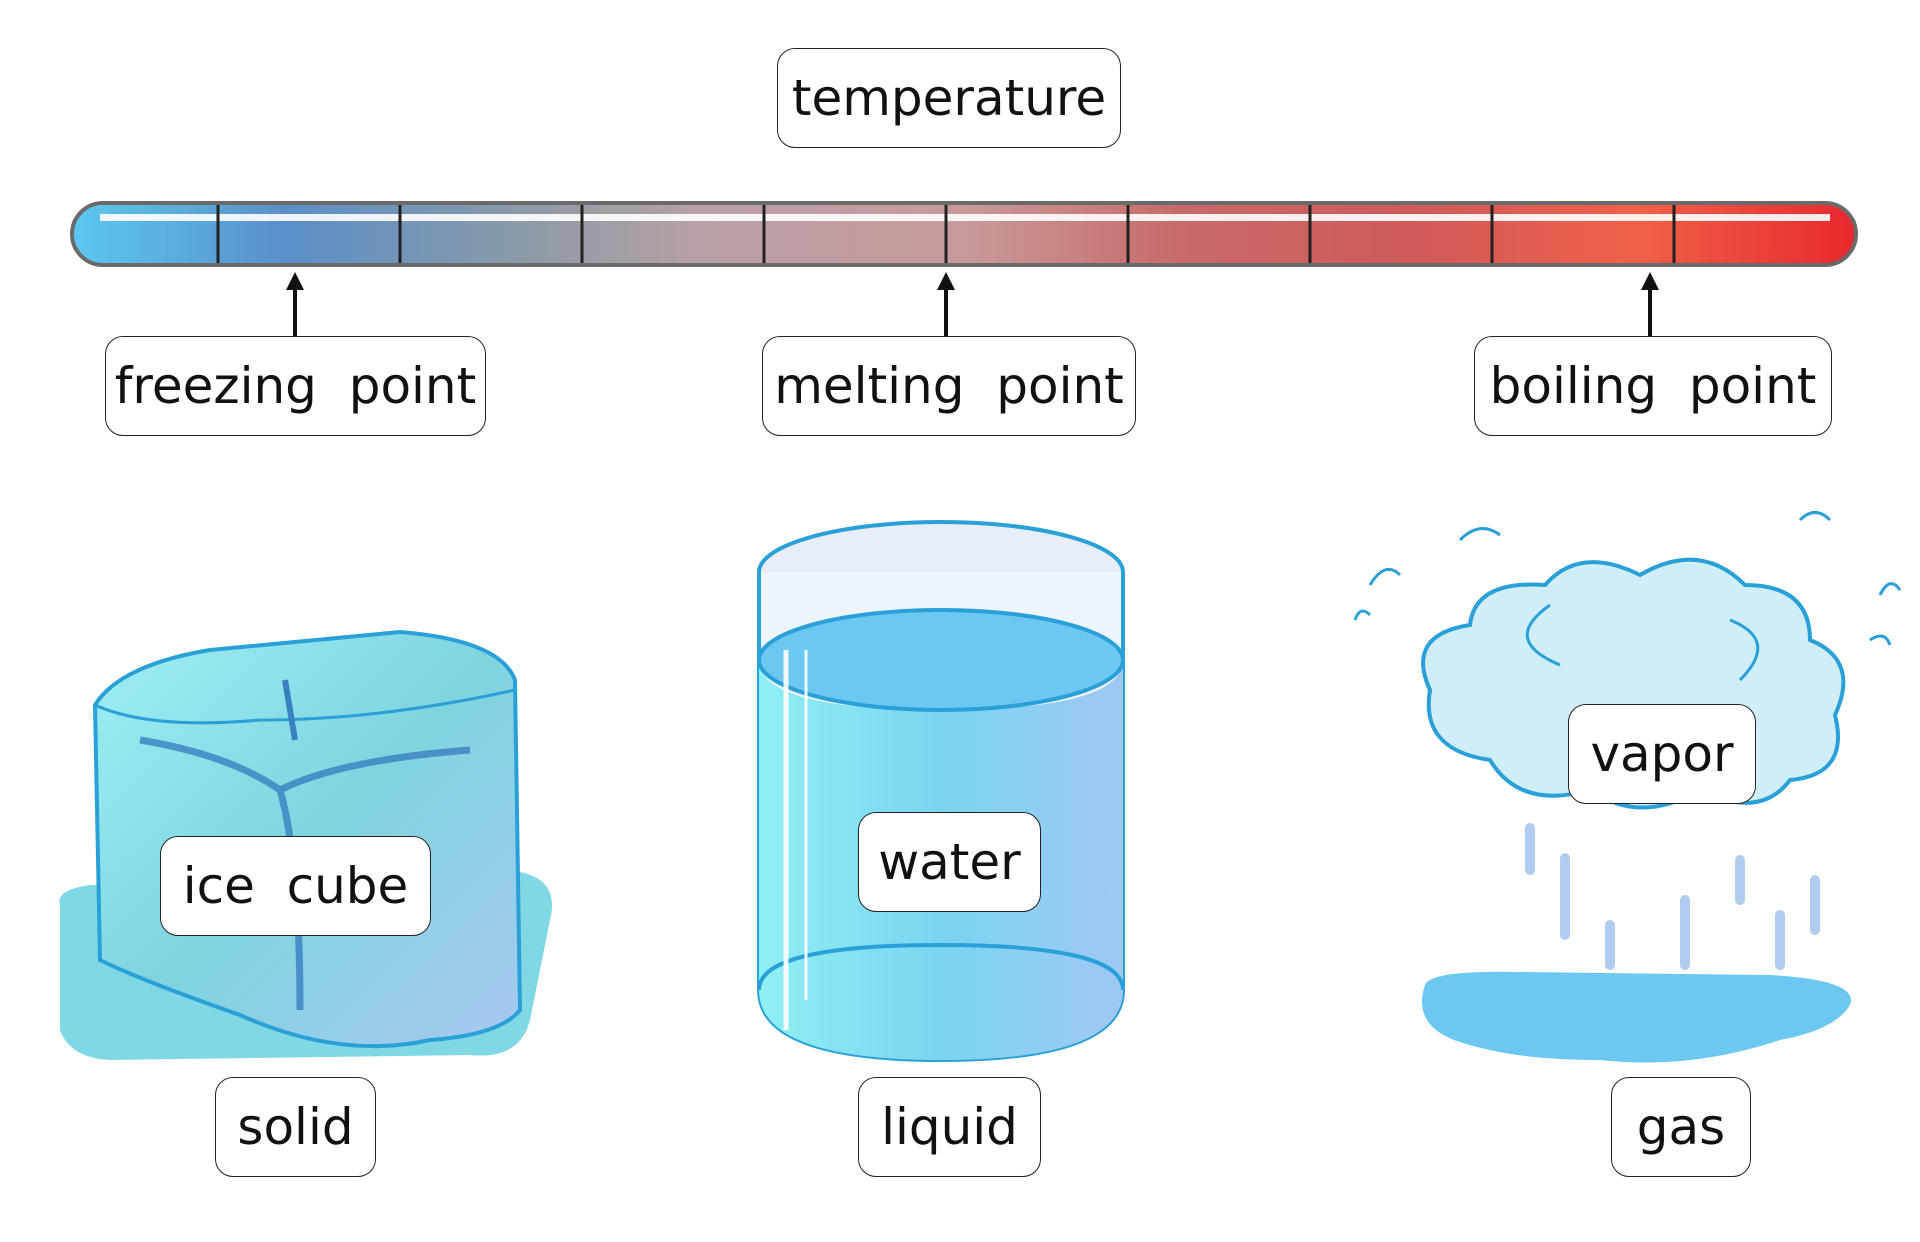 Image resolution: width=1920 pixels, height=1242 pixels. I want to click on thermometer-bar, so click(964, 234).